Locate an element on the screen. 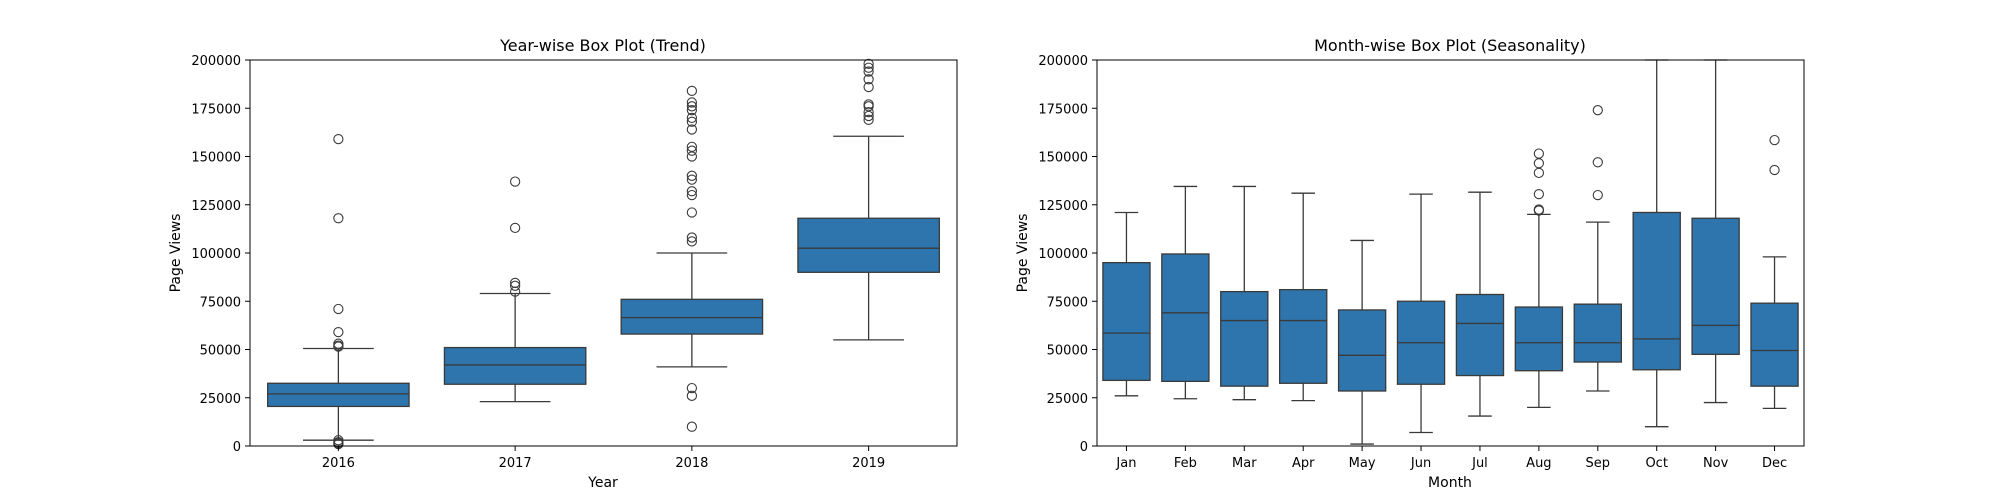  box-Jul is located at coordinates (1480, 304).